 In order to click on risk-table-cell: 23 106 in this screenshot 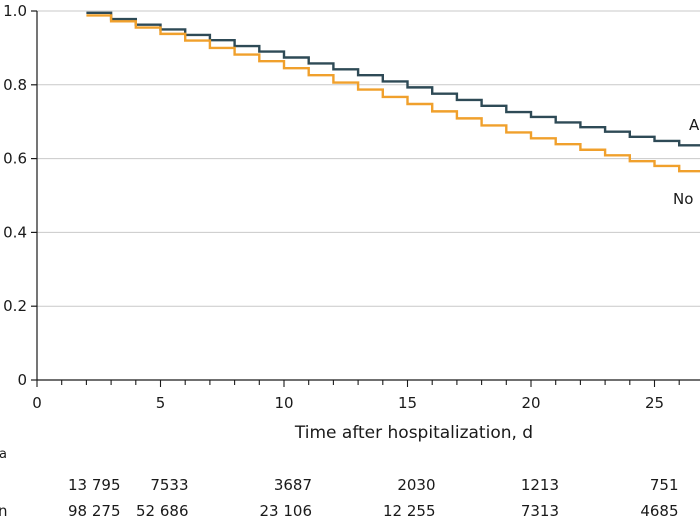, I will do `click(286, 511)`.